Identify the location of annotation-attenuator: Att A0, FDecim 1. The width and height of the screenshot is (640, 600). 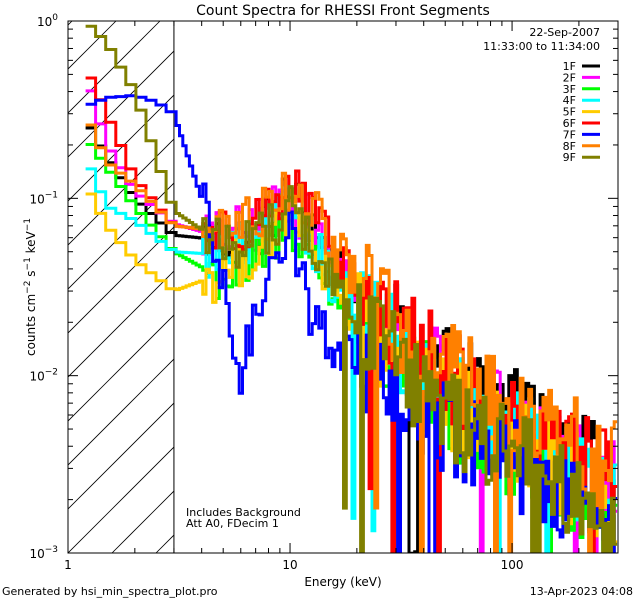
(232, 523).